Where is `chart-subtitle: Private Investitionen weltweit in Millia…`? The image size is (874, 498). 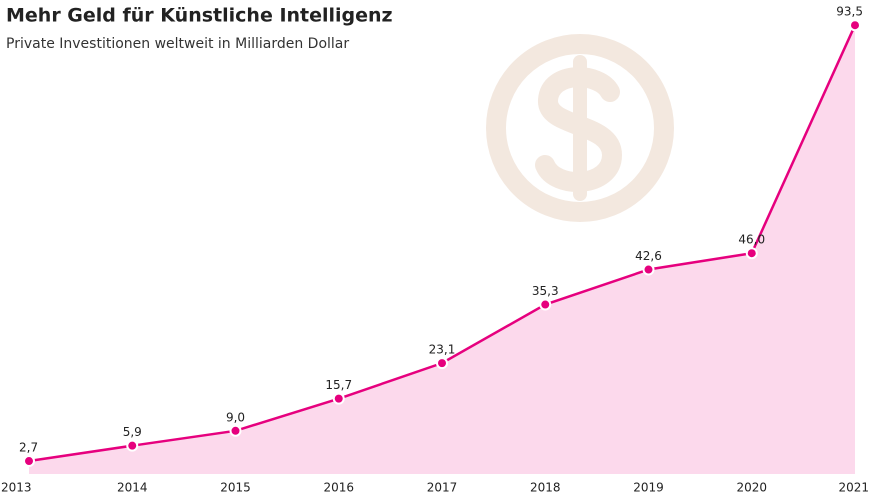
chart-subtitle: Private Investitionen weltweit in Millia… is located at coordinates (177, 44).